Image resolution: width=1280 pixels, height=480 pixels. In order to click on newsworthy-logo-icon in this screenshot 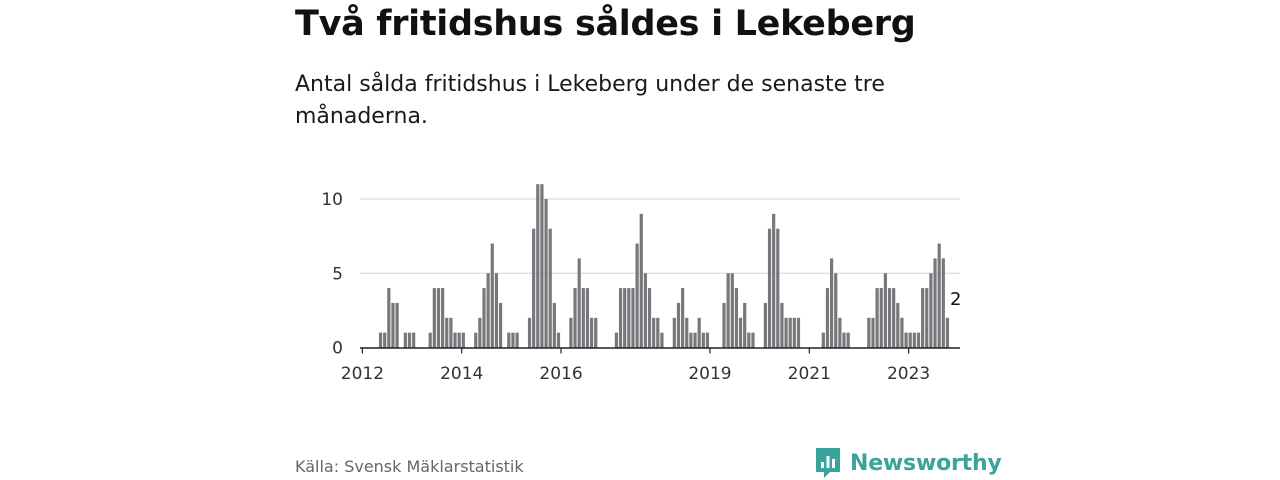, I will do `click(828, 463)`.